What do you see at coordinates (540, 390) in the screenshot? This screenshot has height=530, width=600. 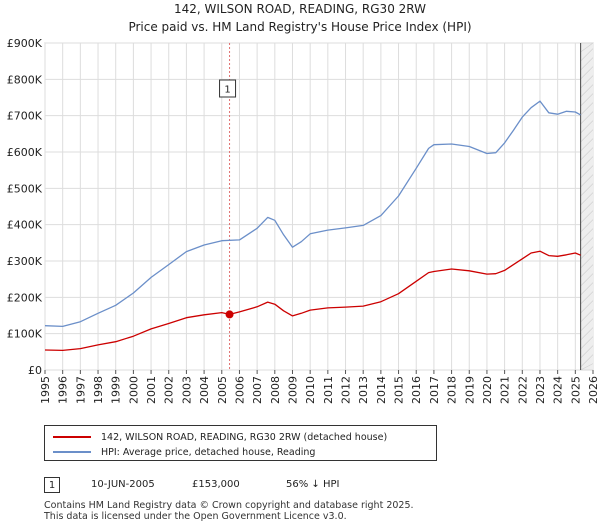 I see `x-tick-label: 2023` at bounding box center [540, 390].